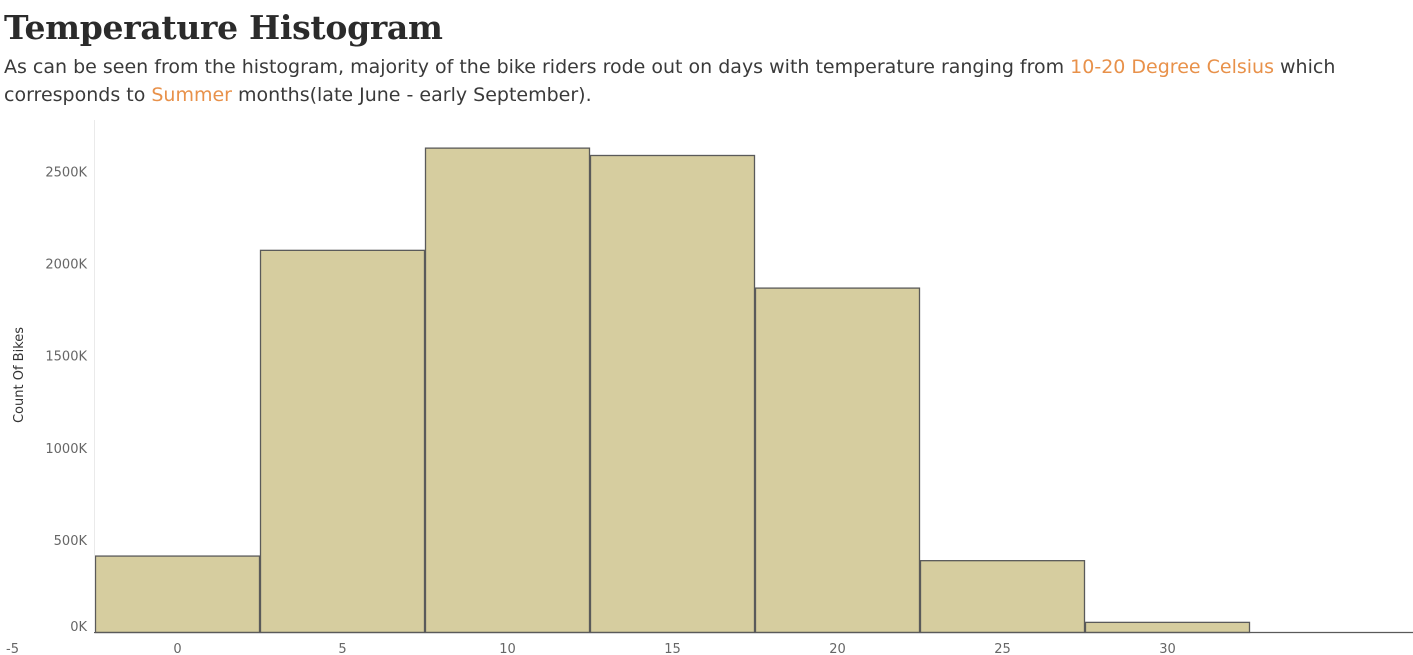  What do you see at coordinates (1167, 648) in the screenshot?
I see `x-tick-label: 30` at bounding box center [1167, 648].